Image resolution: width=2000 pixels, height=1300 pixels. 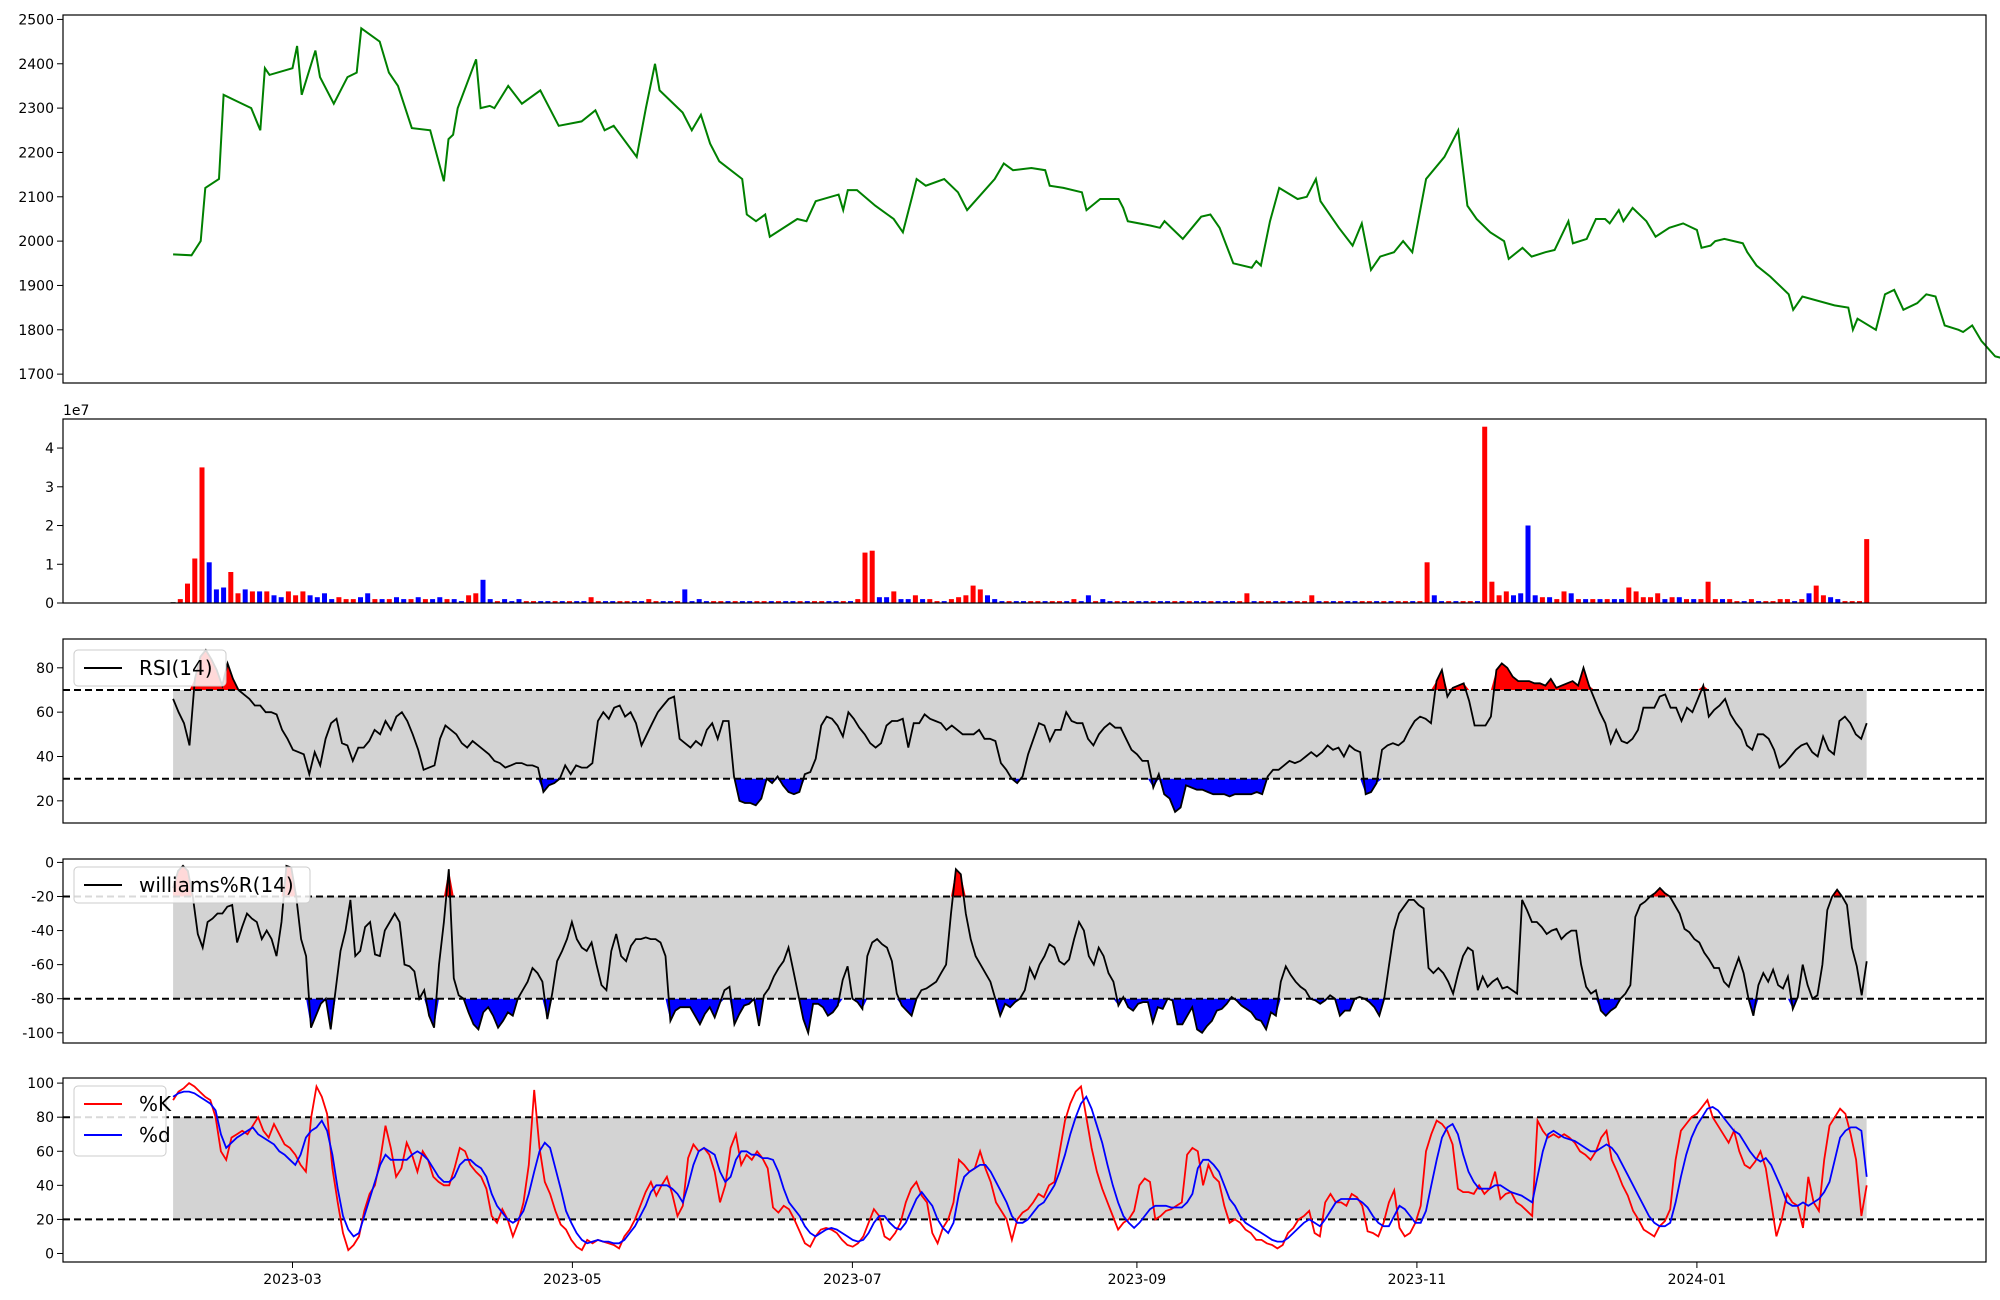 I want to click on williams-y-tick-label: -100, so click(x=38, y=1034).